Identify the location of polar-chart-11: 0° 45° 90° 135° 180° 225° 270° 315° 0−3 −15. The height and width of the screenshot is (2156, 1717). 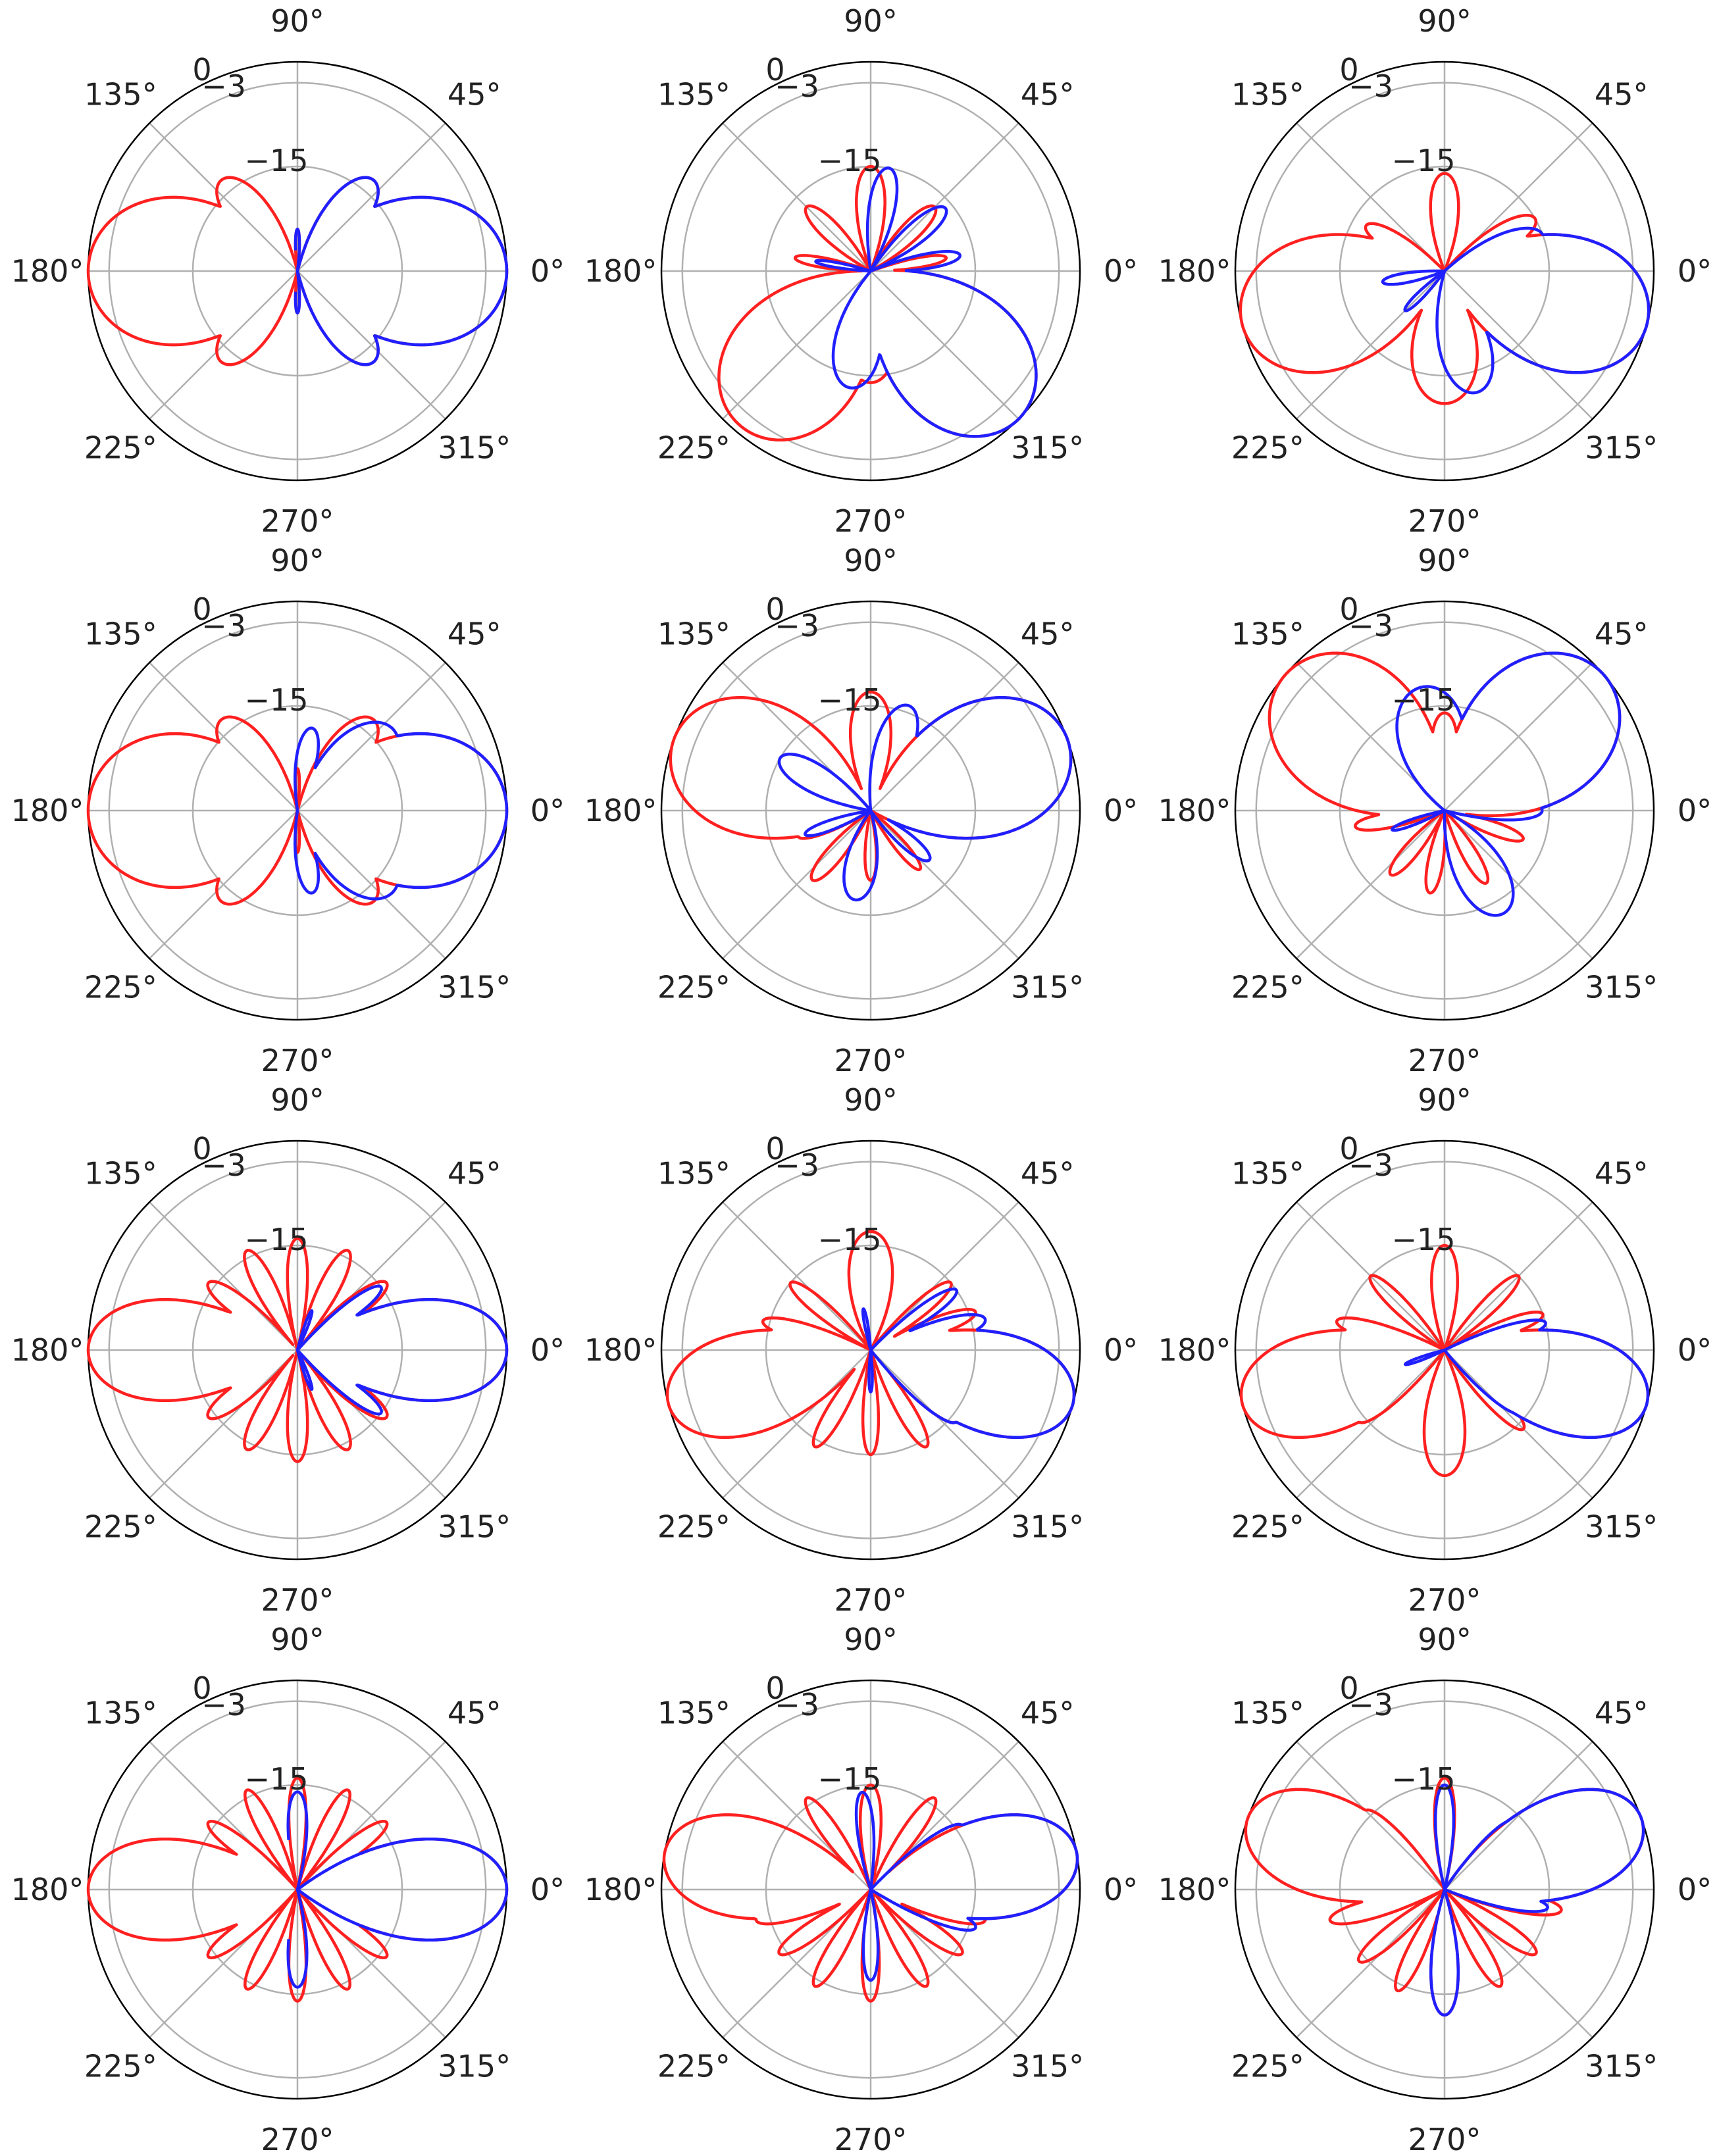
(861, 1889).